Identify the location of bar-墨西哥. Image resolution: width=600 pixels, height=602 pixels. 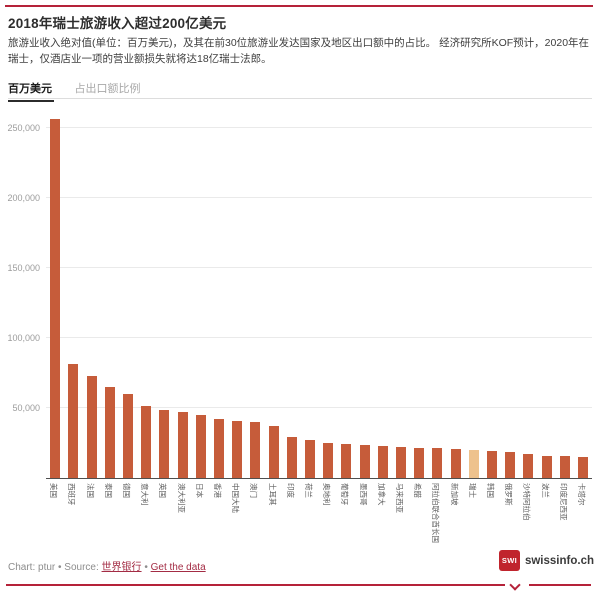
(364, 461).